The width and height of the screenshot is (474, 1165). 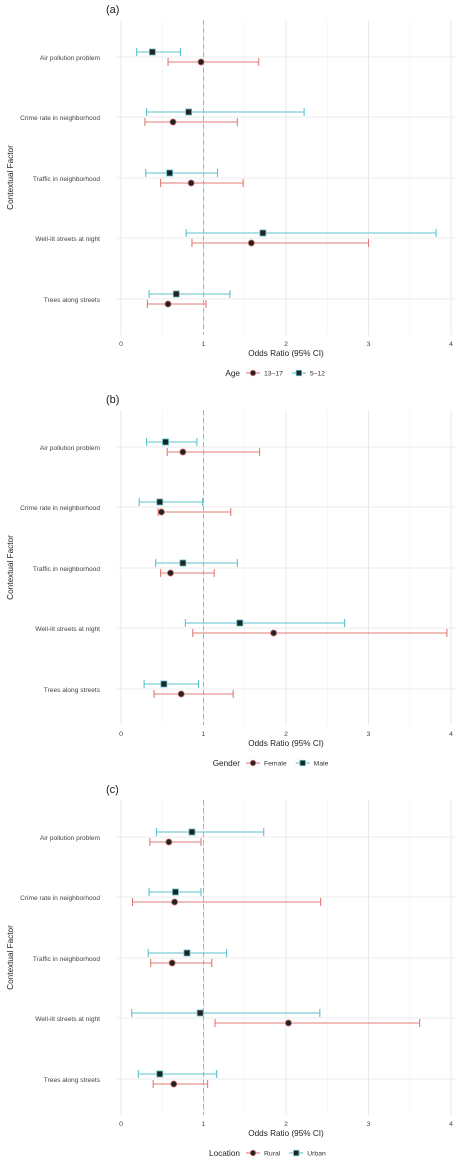 What do you see at coordinates (317, 374) in the screenshot?
I see `legend-item-label: 5–12` at bounding box center [317, 374].